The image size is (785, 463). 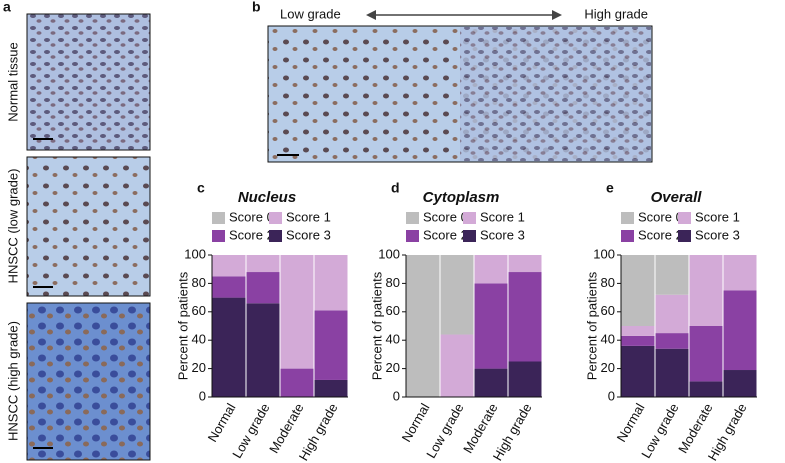 What do you see at coordinates (12, 81) in the screenshot?
I see `image-label: Normal tissue` at bounding box center [12, 81].